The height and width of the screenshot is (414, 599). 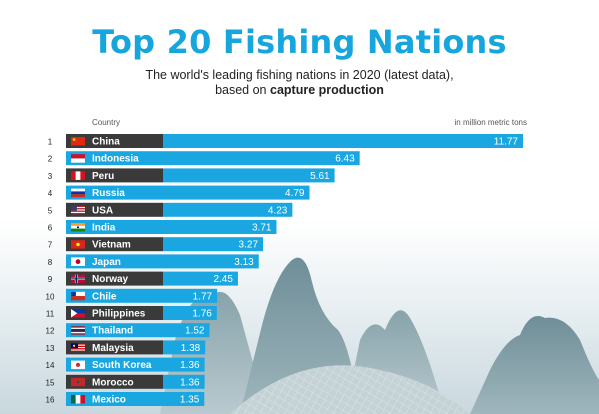 What do you see at coordinates (78, 158) in the screenshot?
I see `indonesia-flag-icon` at bounding box center [78, 158].